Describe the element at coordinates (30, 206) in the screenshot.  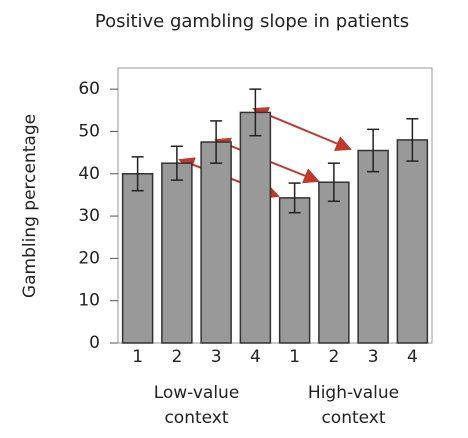
I see `y-axis-label: Gambling percentage` at that location.